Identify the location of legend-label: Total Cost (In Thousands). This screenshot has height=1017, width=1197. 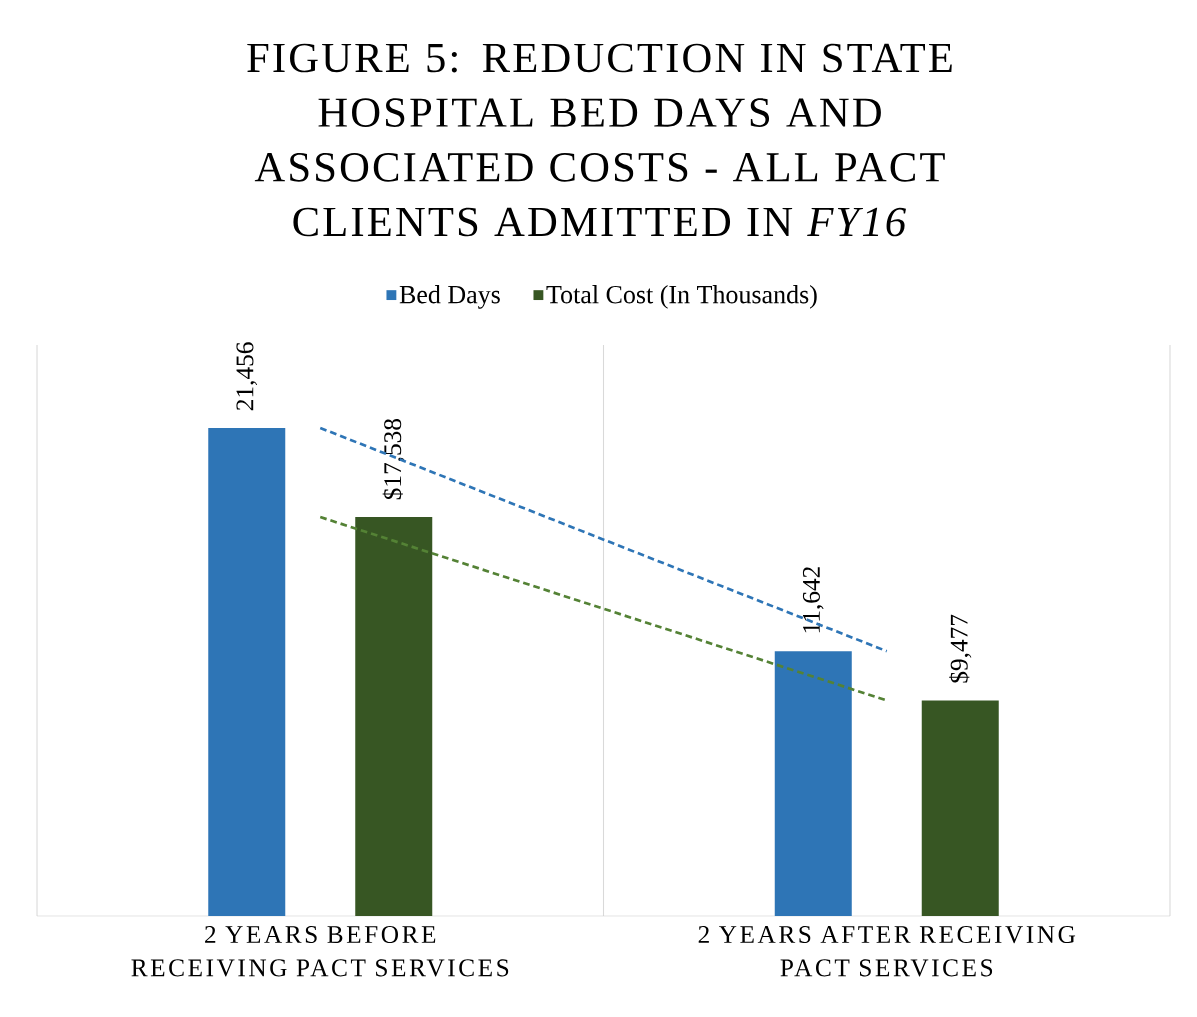
(681, 297).